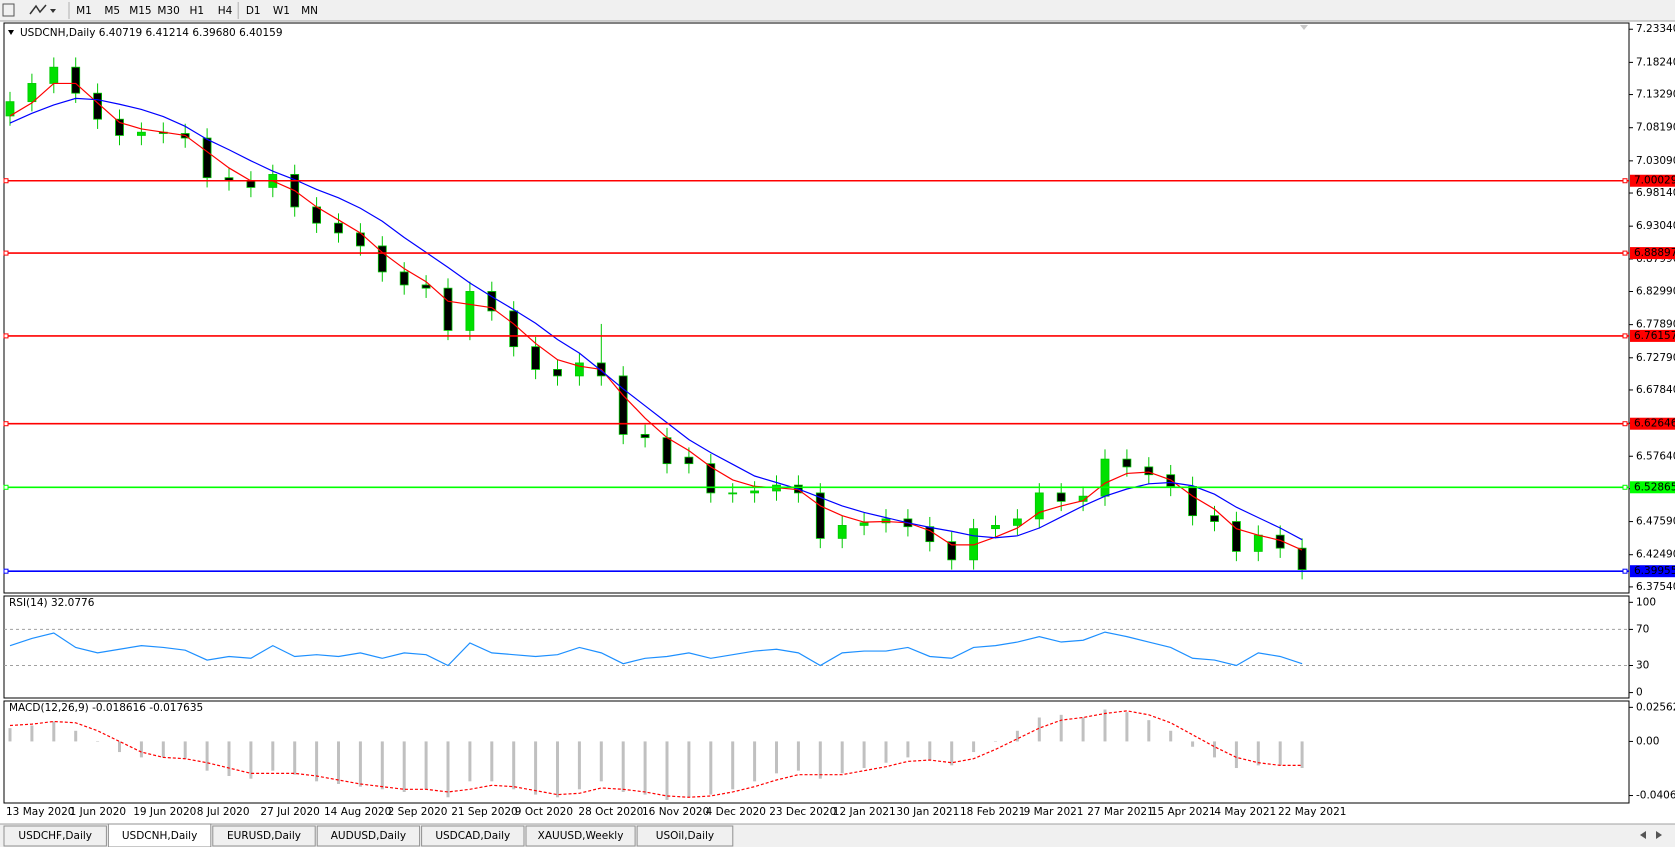  What do you see at coordinates (1655, 456) in the screenshot?
I see `y-tick-label: 6.57640` at bounding box center [1655, 456].